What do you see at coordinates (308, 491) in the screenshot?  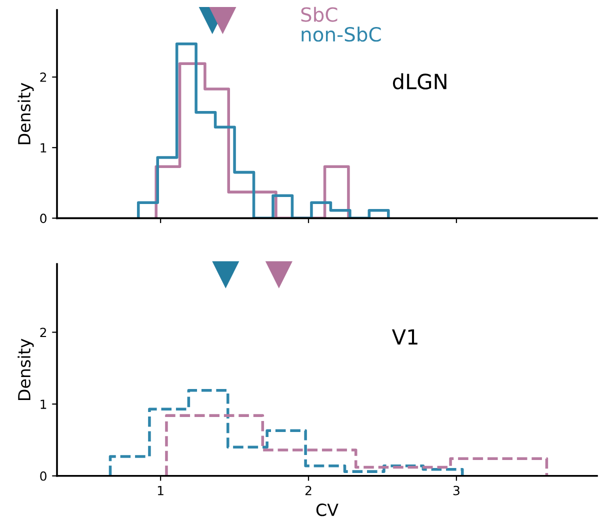 I see `x-tick-label: 2` at bounding box center [308, 491].